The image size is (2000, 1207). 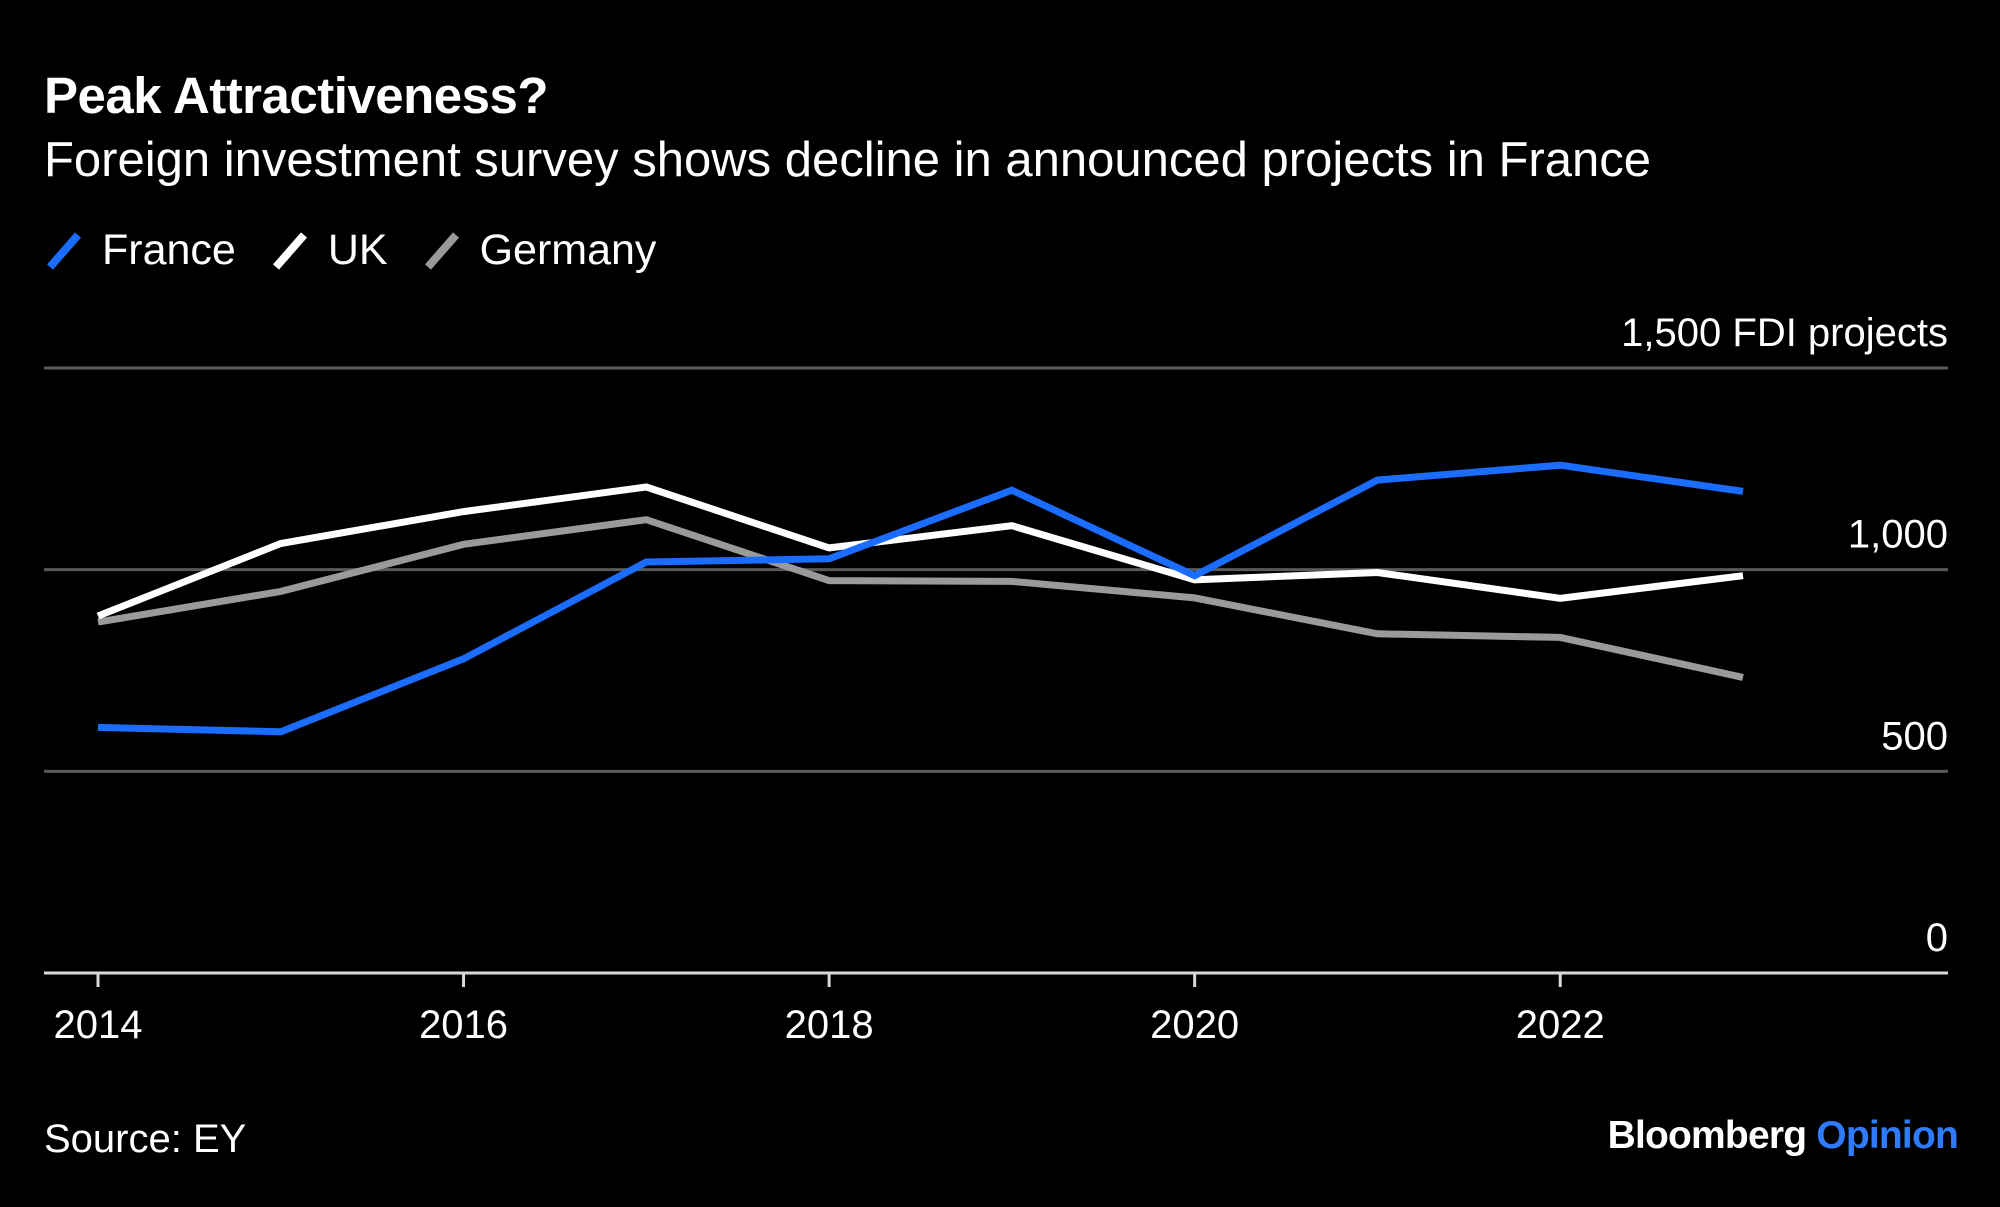 I want to click on y-tick-label: 1,500 FDI projects, so click(x=1784, y=333).